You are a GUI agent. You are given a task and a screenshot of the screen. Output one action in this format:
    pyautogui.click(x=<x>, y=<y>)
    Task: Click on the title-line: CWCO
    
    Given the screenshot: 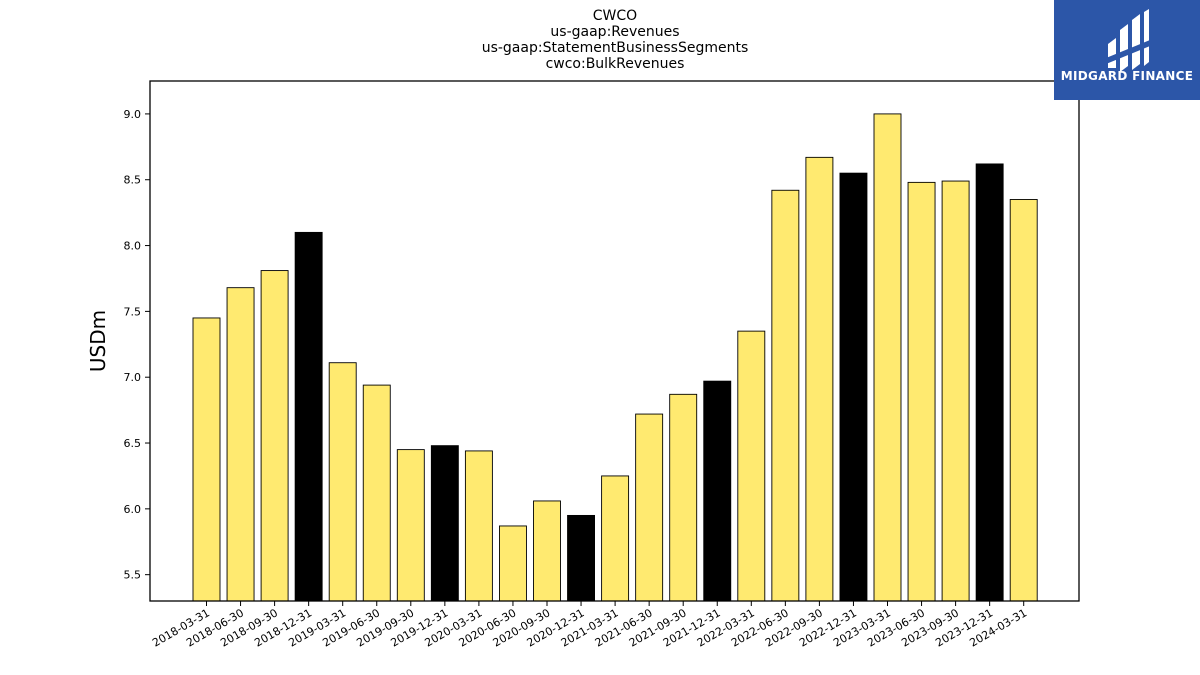 What is the action you would take?
    pyautogui.click(x=615, y=16)
    